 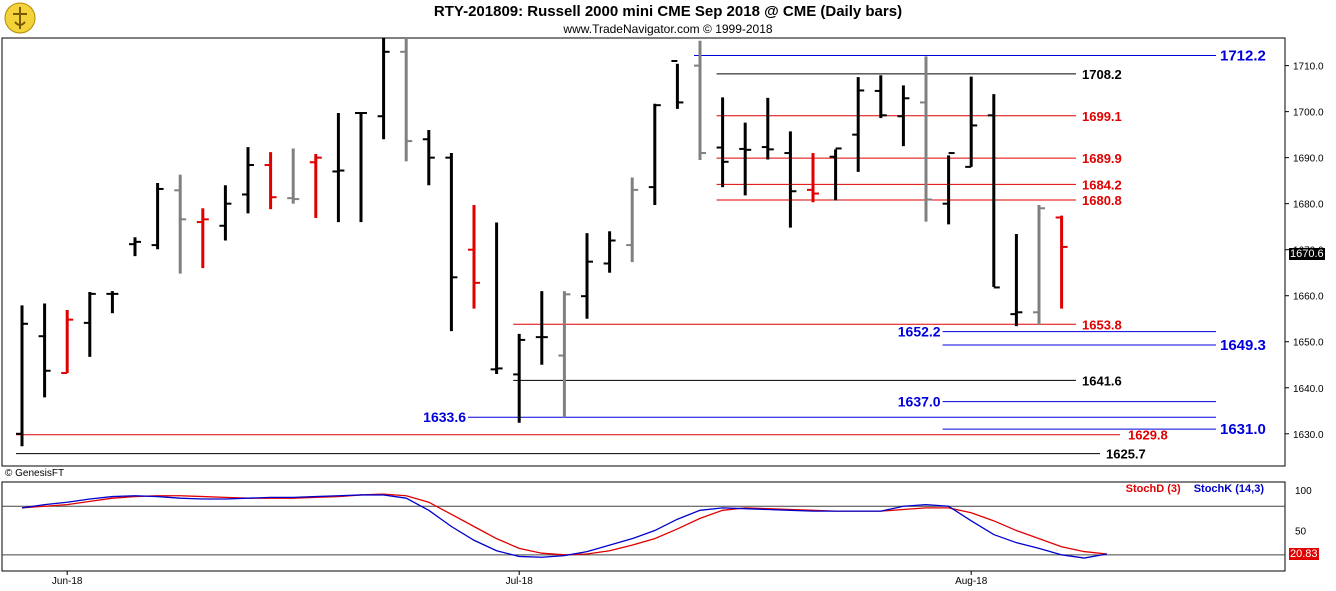 What do you see at coordinates (35, 473) in the screenshot?
I see `watermark-text: © GenesisFT` at bounding box center [35, 473].